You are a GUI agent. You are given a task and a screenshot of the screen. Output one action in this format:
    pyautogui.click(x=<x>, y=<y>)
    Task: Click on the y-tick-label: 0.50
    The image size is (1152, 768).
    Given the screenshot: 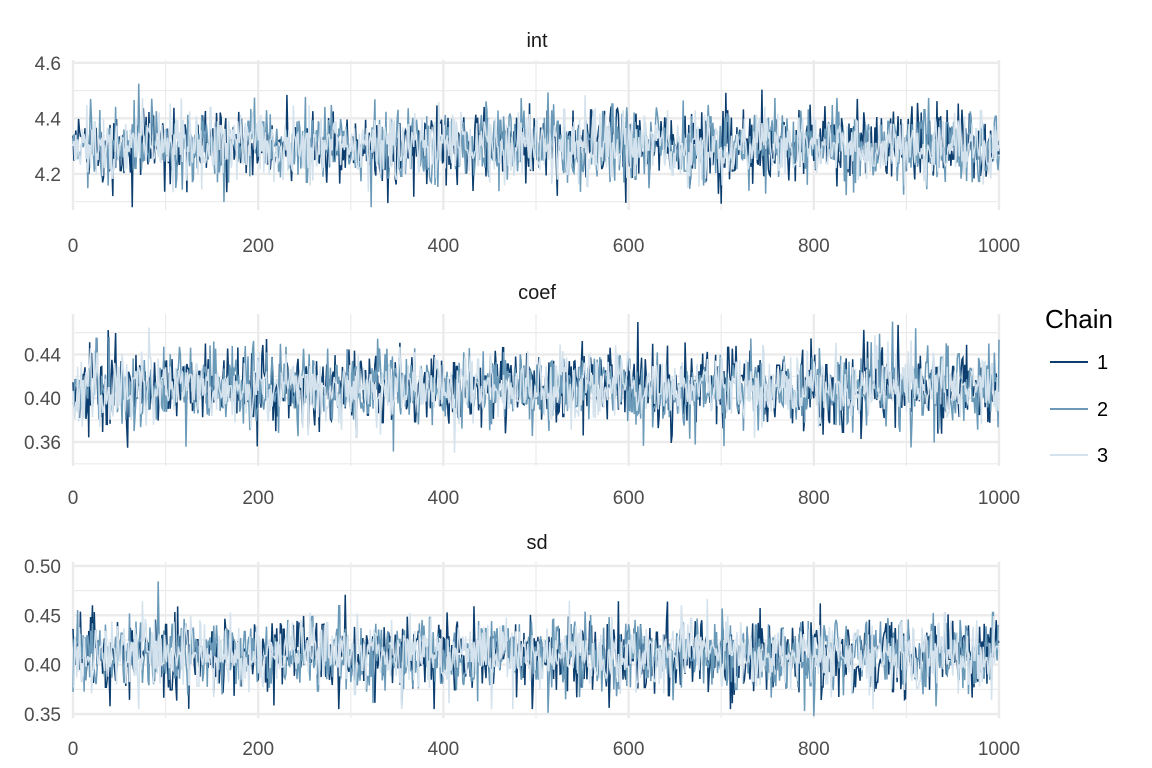 What is the action you would take?
    pyautogui.click(x=42, y=567)
    